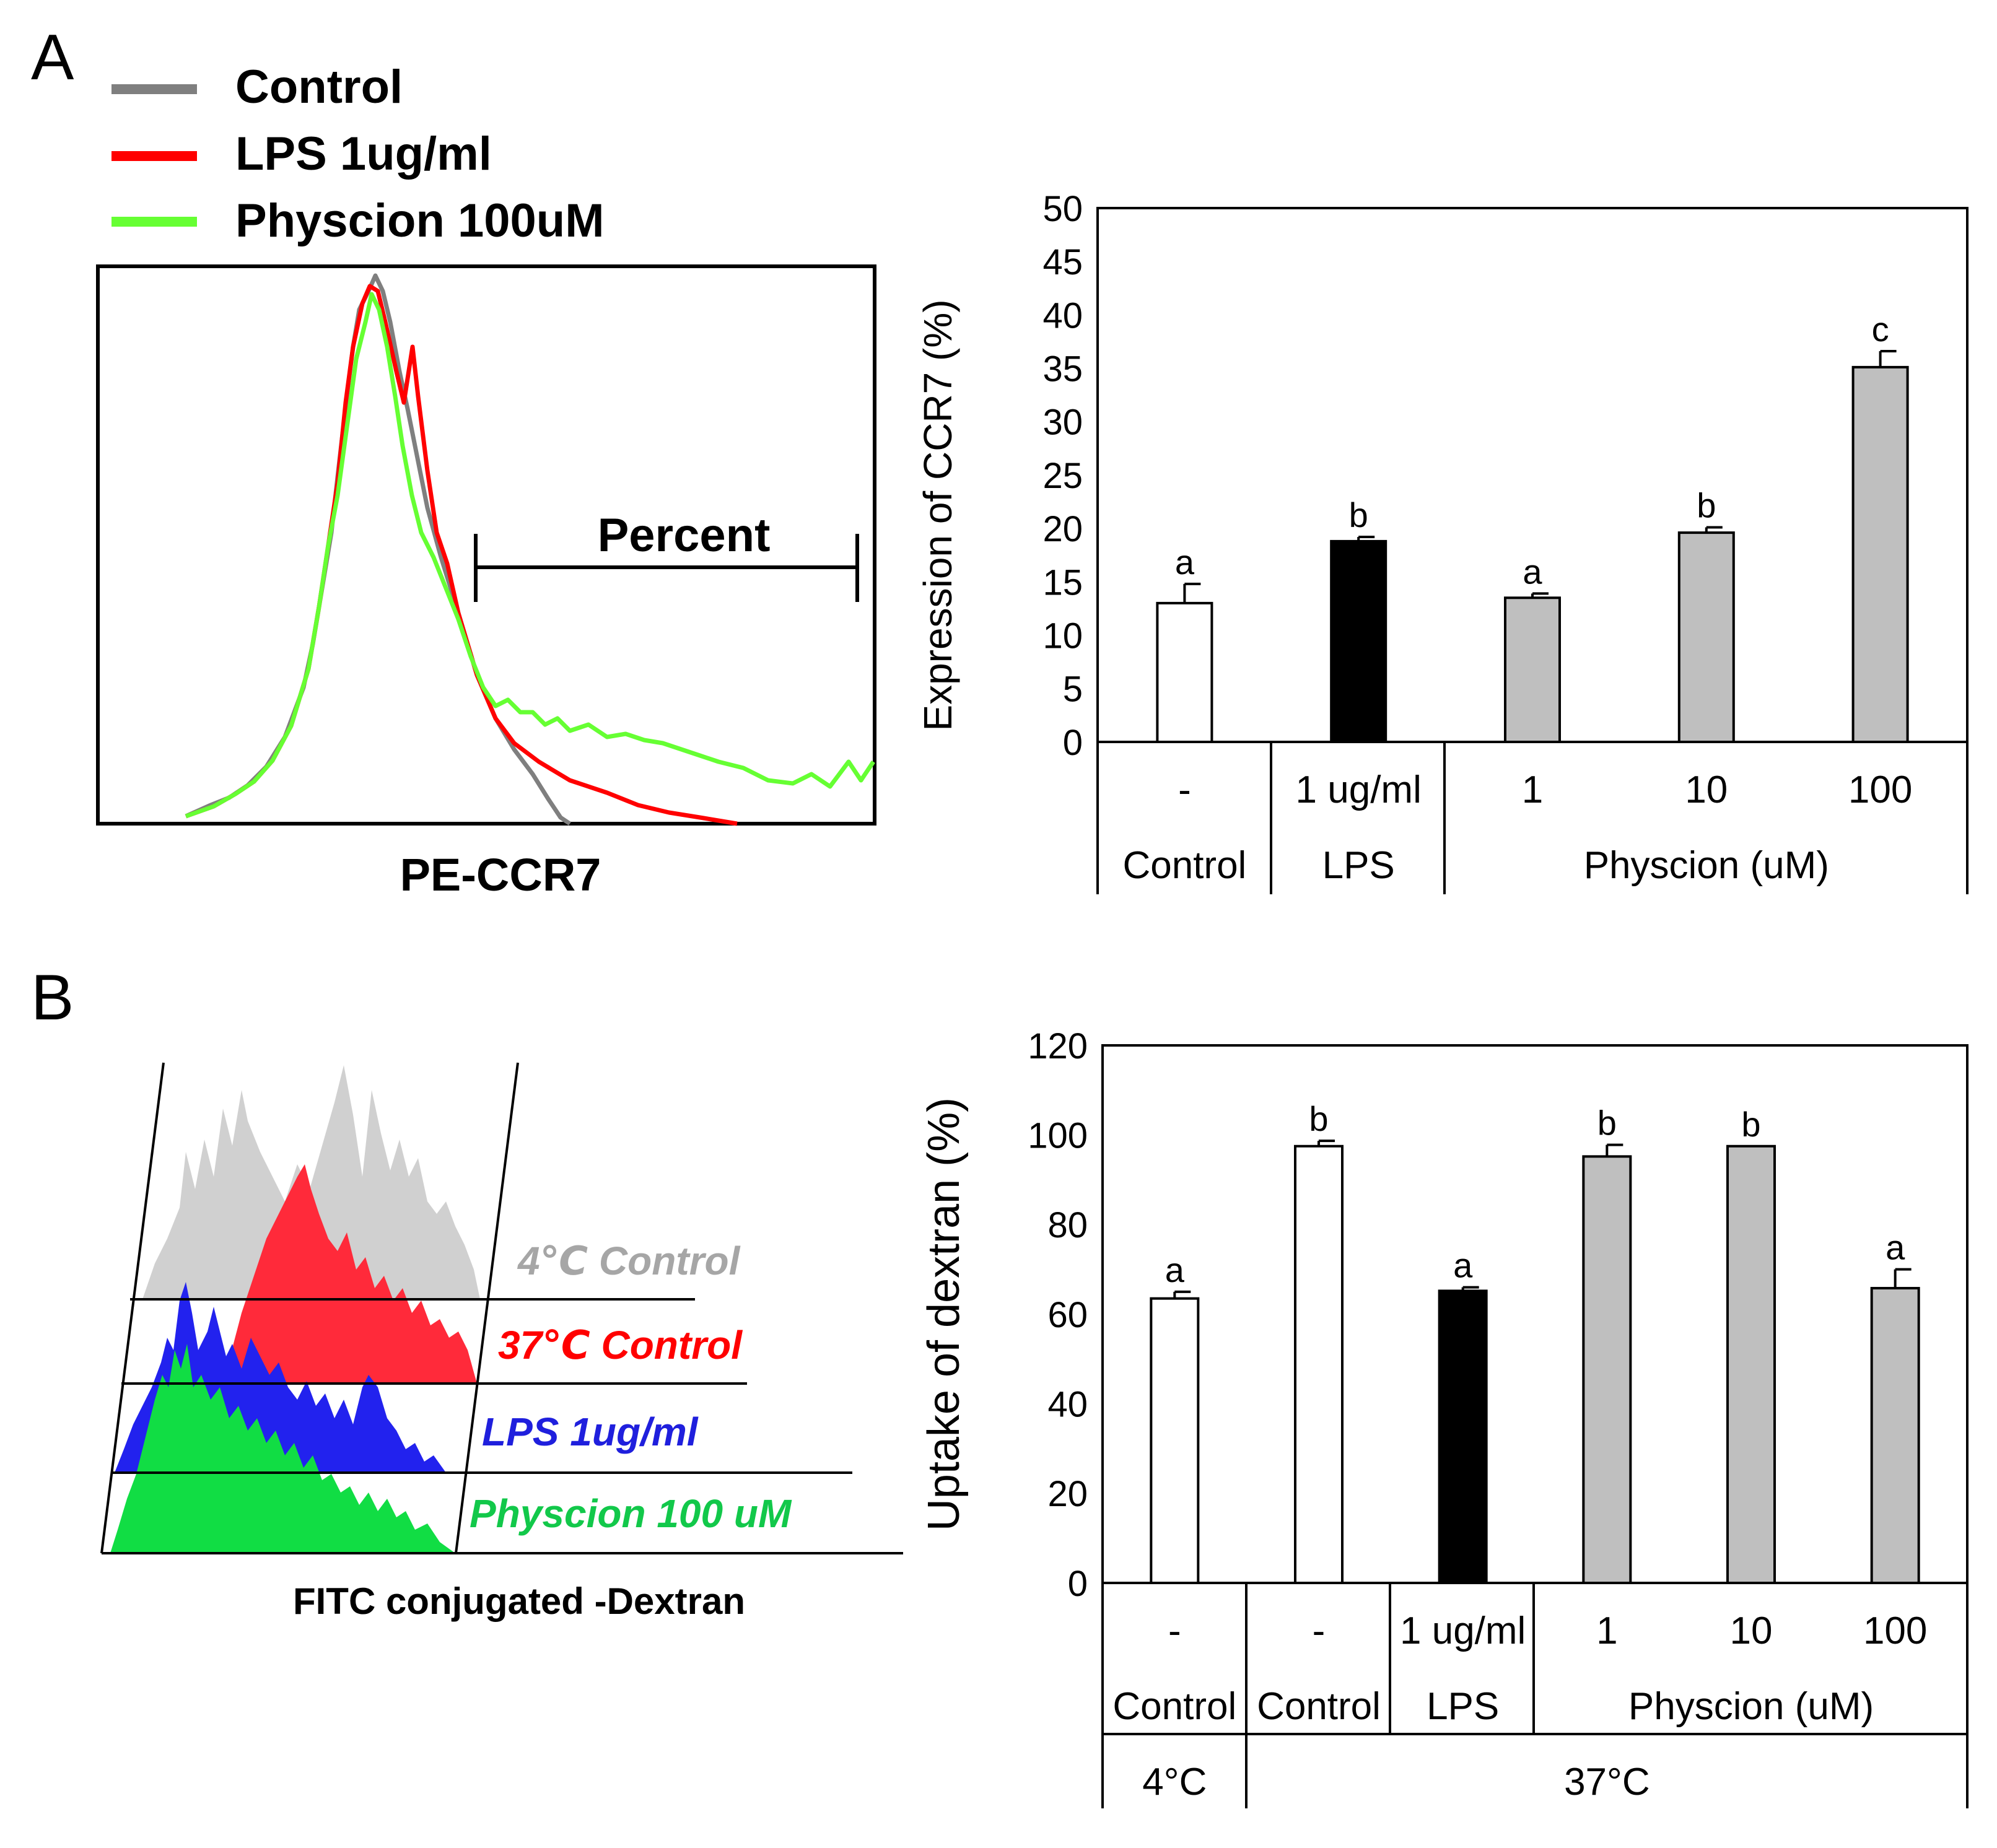 The width and height of the screenshot is (1997, 1848). I want to click on histogram-b-label-physcion: Physcion 100 uM, so click(631, 1513).